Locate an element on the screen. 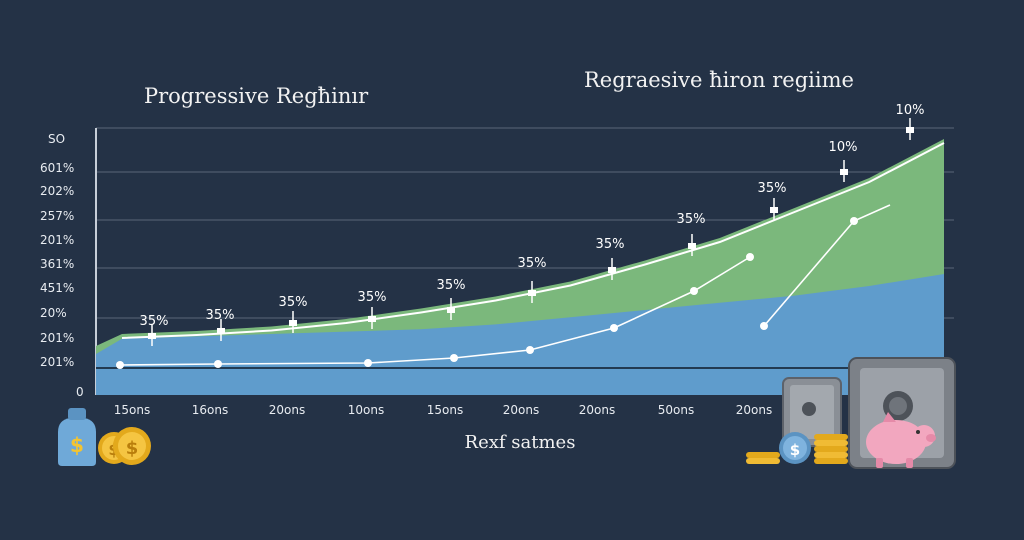 This screenshot has width=1024, height=540. y-tick-label: 20% is located at coordinates (53, 313).